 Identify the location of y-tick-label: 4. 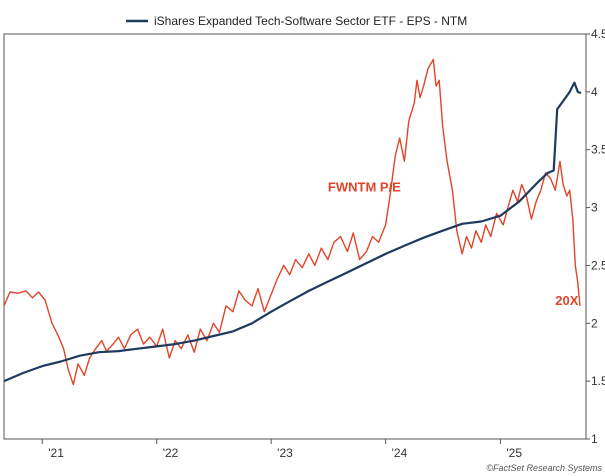
(594, 92).